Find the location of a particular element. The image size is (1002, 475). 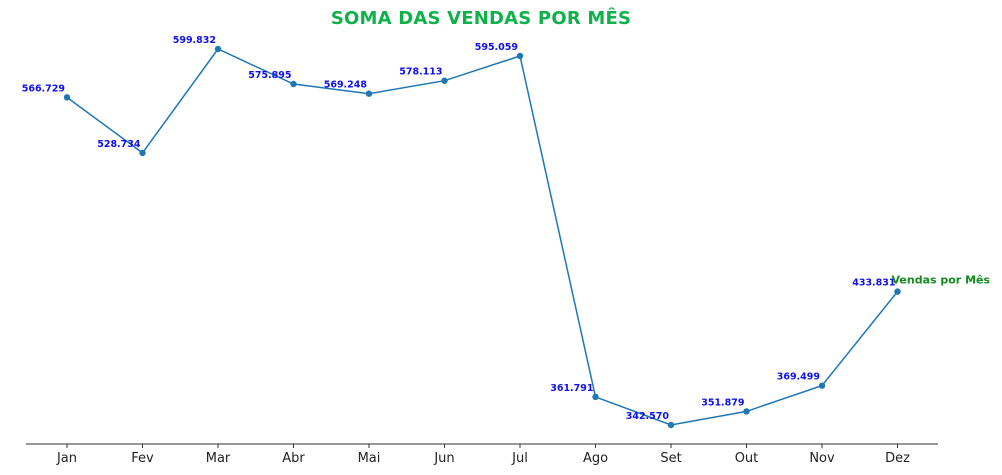

x-axis: Jan Fev Mar Abr Mai Jun Jul Ago Set Out Nov Dez is located at coordinates (482, 454).